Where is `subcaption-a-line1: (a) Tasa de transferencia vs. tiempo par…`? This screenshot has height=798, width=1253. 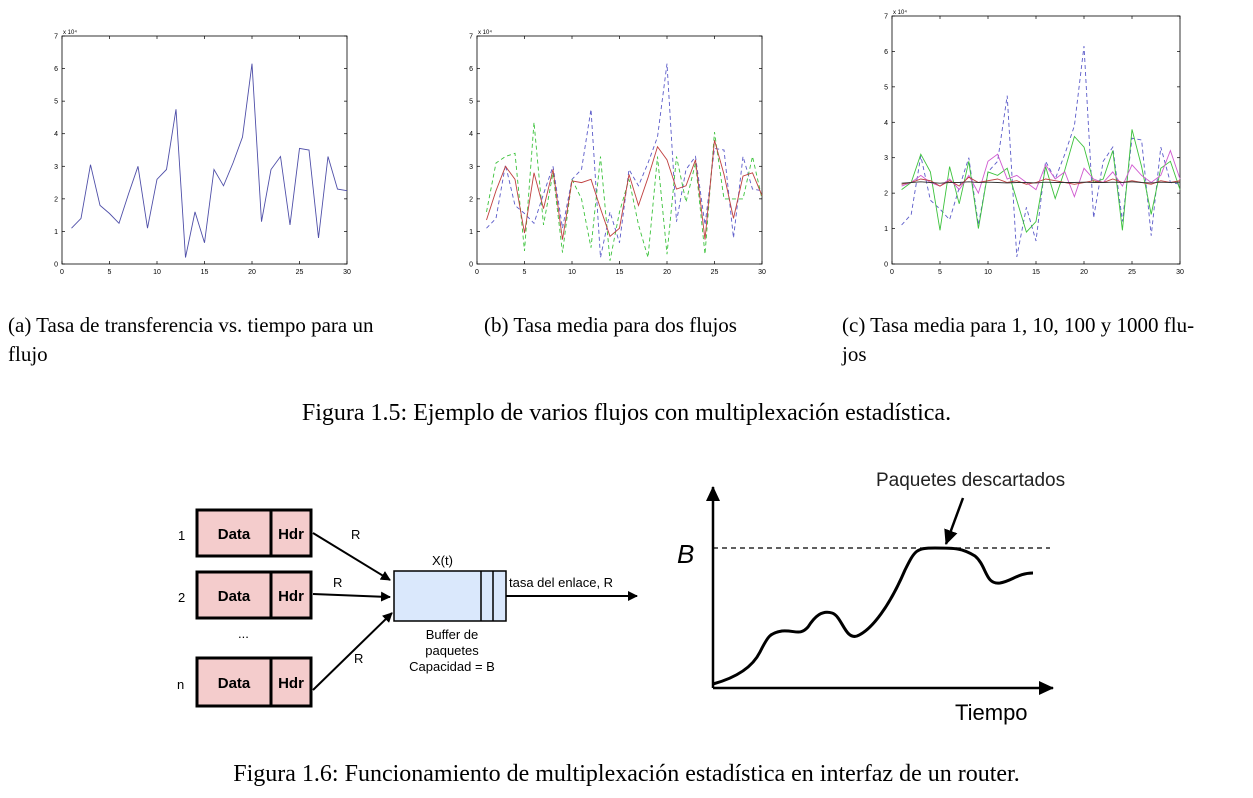 subcaption-a-line1: (a) Tasa de transferencia vs. tiempo par… is located at coordinates (191, 325).